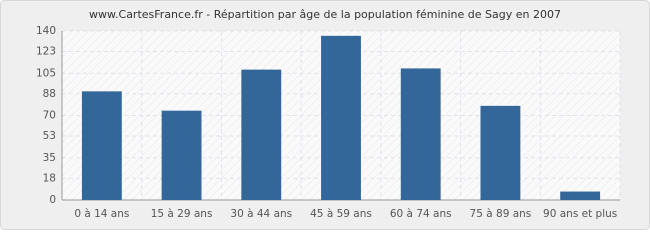 Image resolution: width=650 pixels, height=240 pixels. I want to click on x-tick-label: 0 à 14 ans, so click(101, 214).